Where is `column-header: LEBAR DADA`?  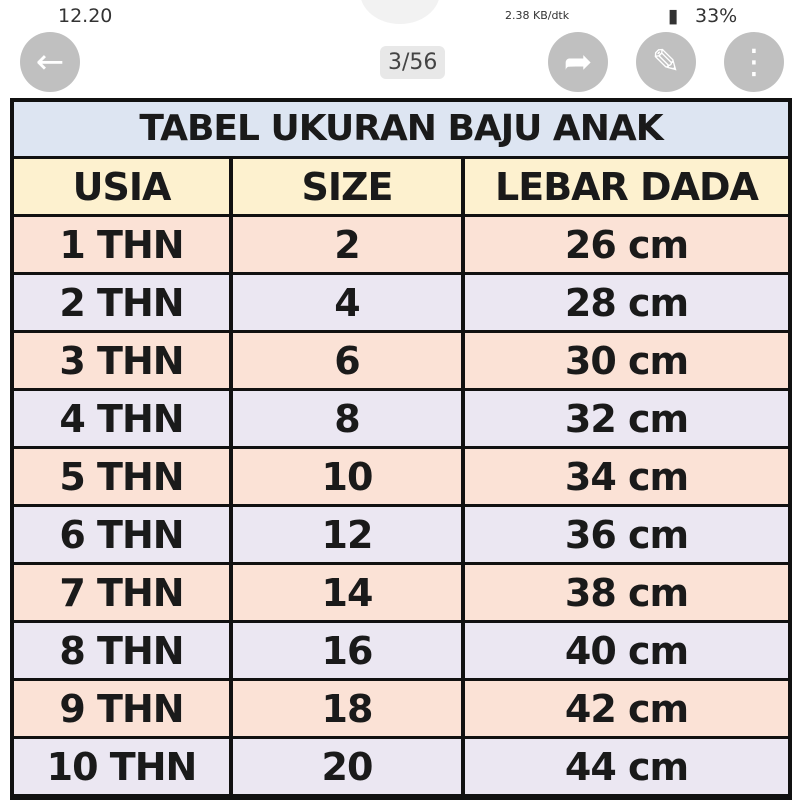
column-header: LEBAR DADA is located at coordinates (626, 186).